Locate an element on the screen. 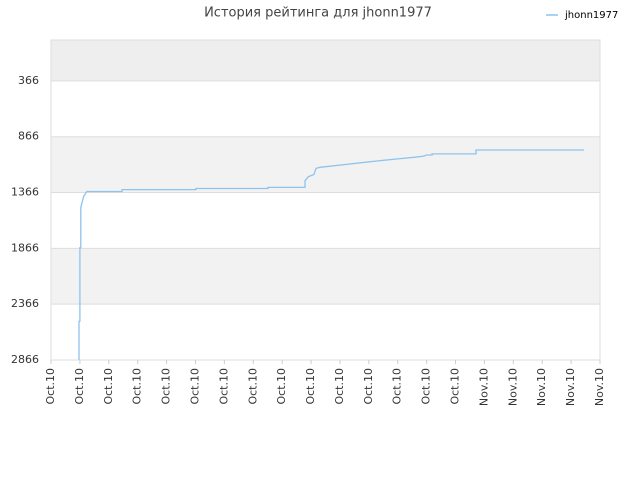 This screenshot has height=480, width=640. y-tick-label: 2866 is located at coordinates (25, 359).